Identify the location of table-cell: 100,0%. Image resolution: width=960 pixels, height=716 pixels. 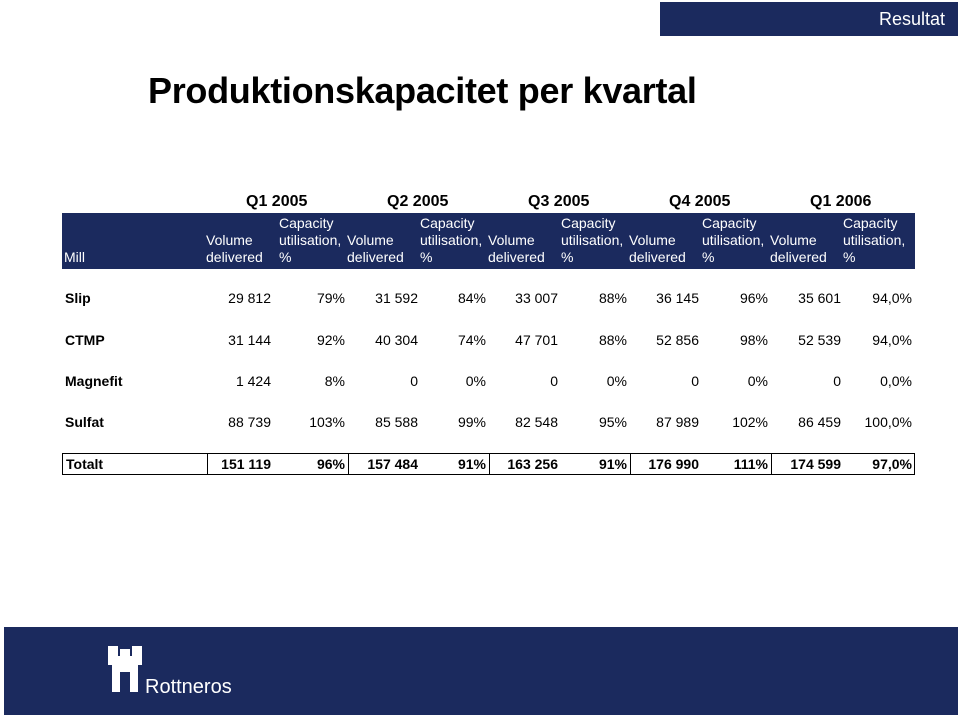
(888, 422).